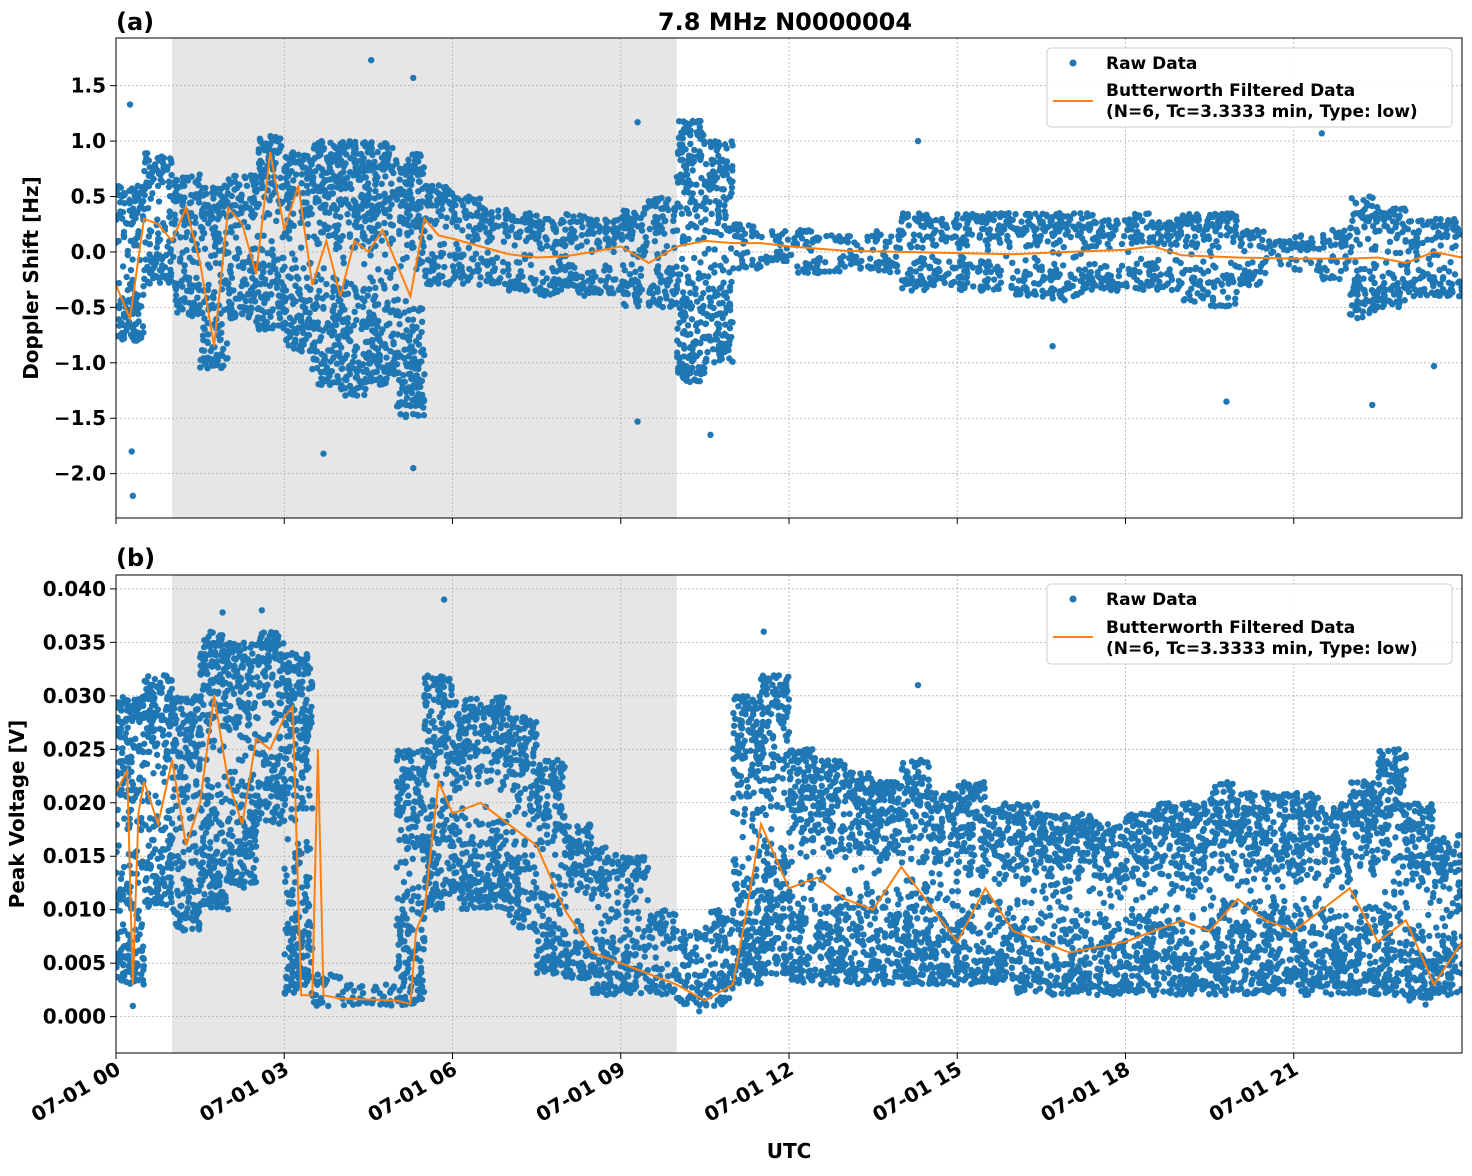 This screenshot has width=1472, height=1176. I want to click on y-tick-label: 0.020, so click(74, 803).